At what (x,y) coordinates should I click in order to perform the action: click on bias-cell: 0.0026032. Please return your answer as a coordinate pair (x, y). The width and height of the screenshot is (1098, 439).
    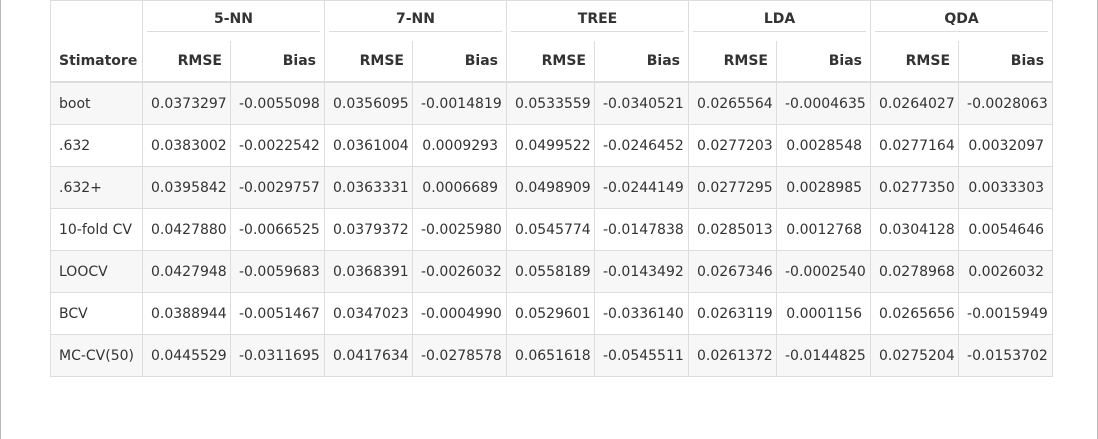
    Looking at the image, I should click on (1006, 271).